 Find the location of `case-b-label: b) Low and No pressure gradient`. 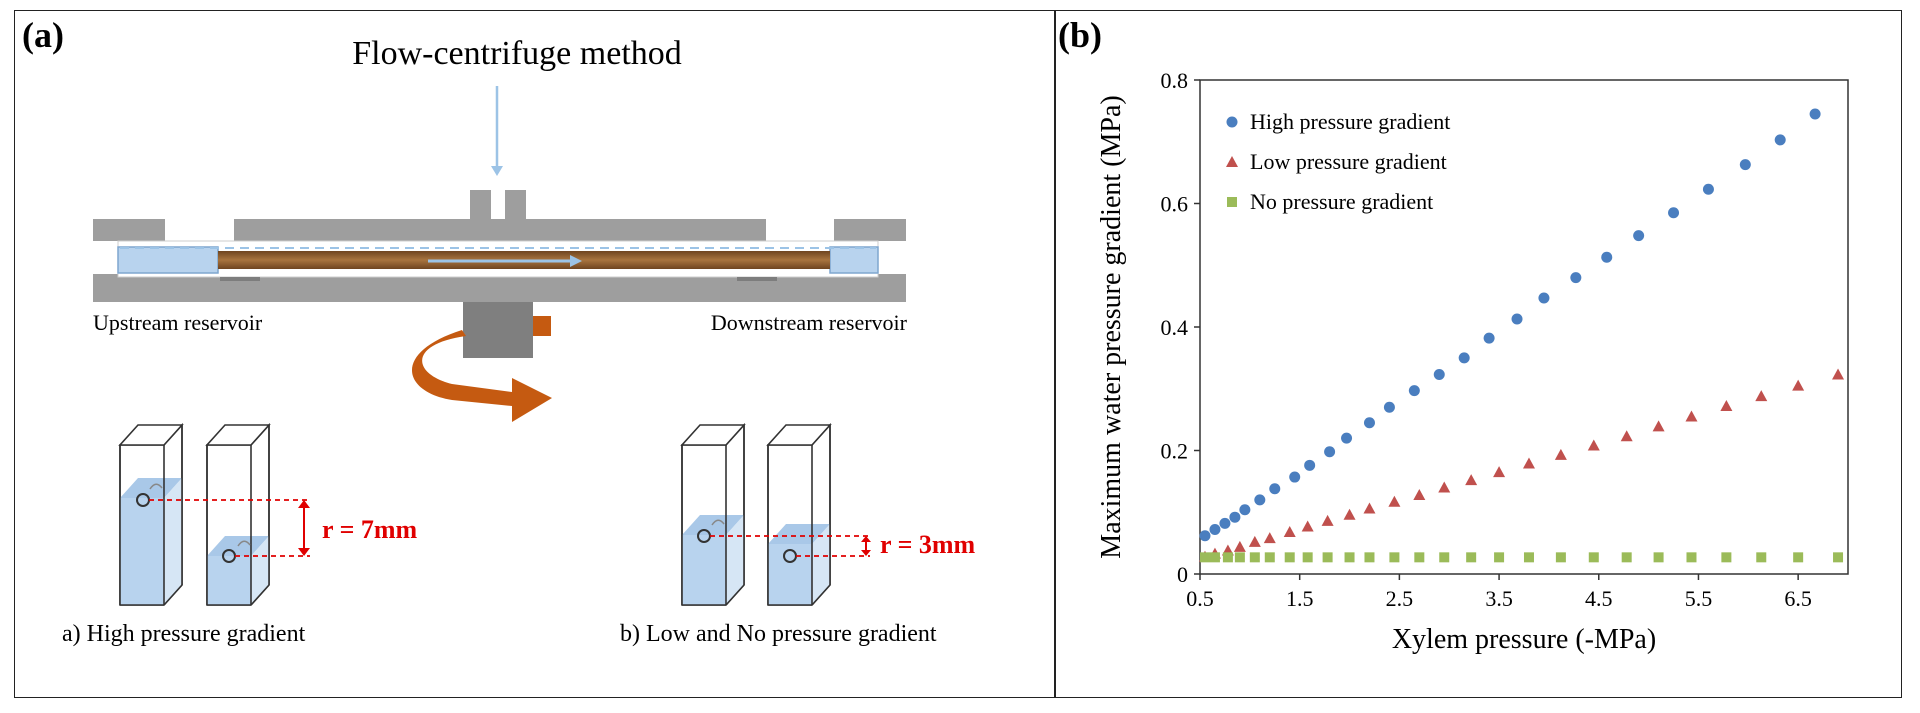

case-b-label: b) Low and No pressure gradient is located at coordinates (778, 634).